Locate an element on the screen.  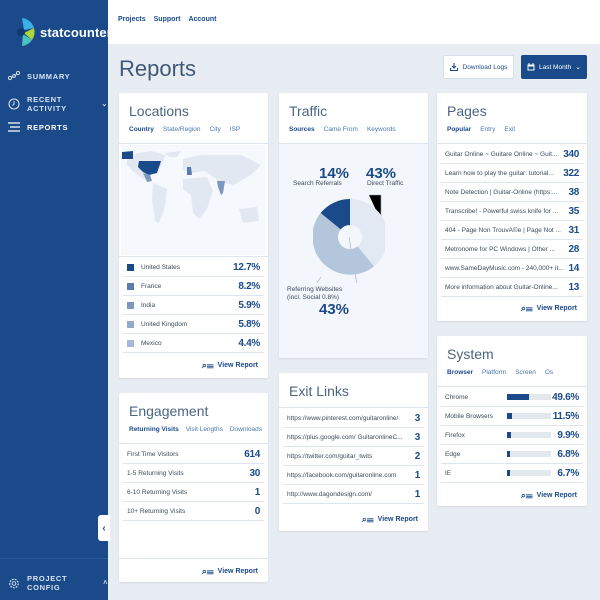
row-value: 12.7% is located at coordinates (246, 267).